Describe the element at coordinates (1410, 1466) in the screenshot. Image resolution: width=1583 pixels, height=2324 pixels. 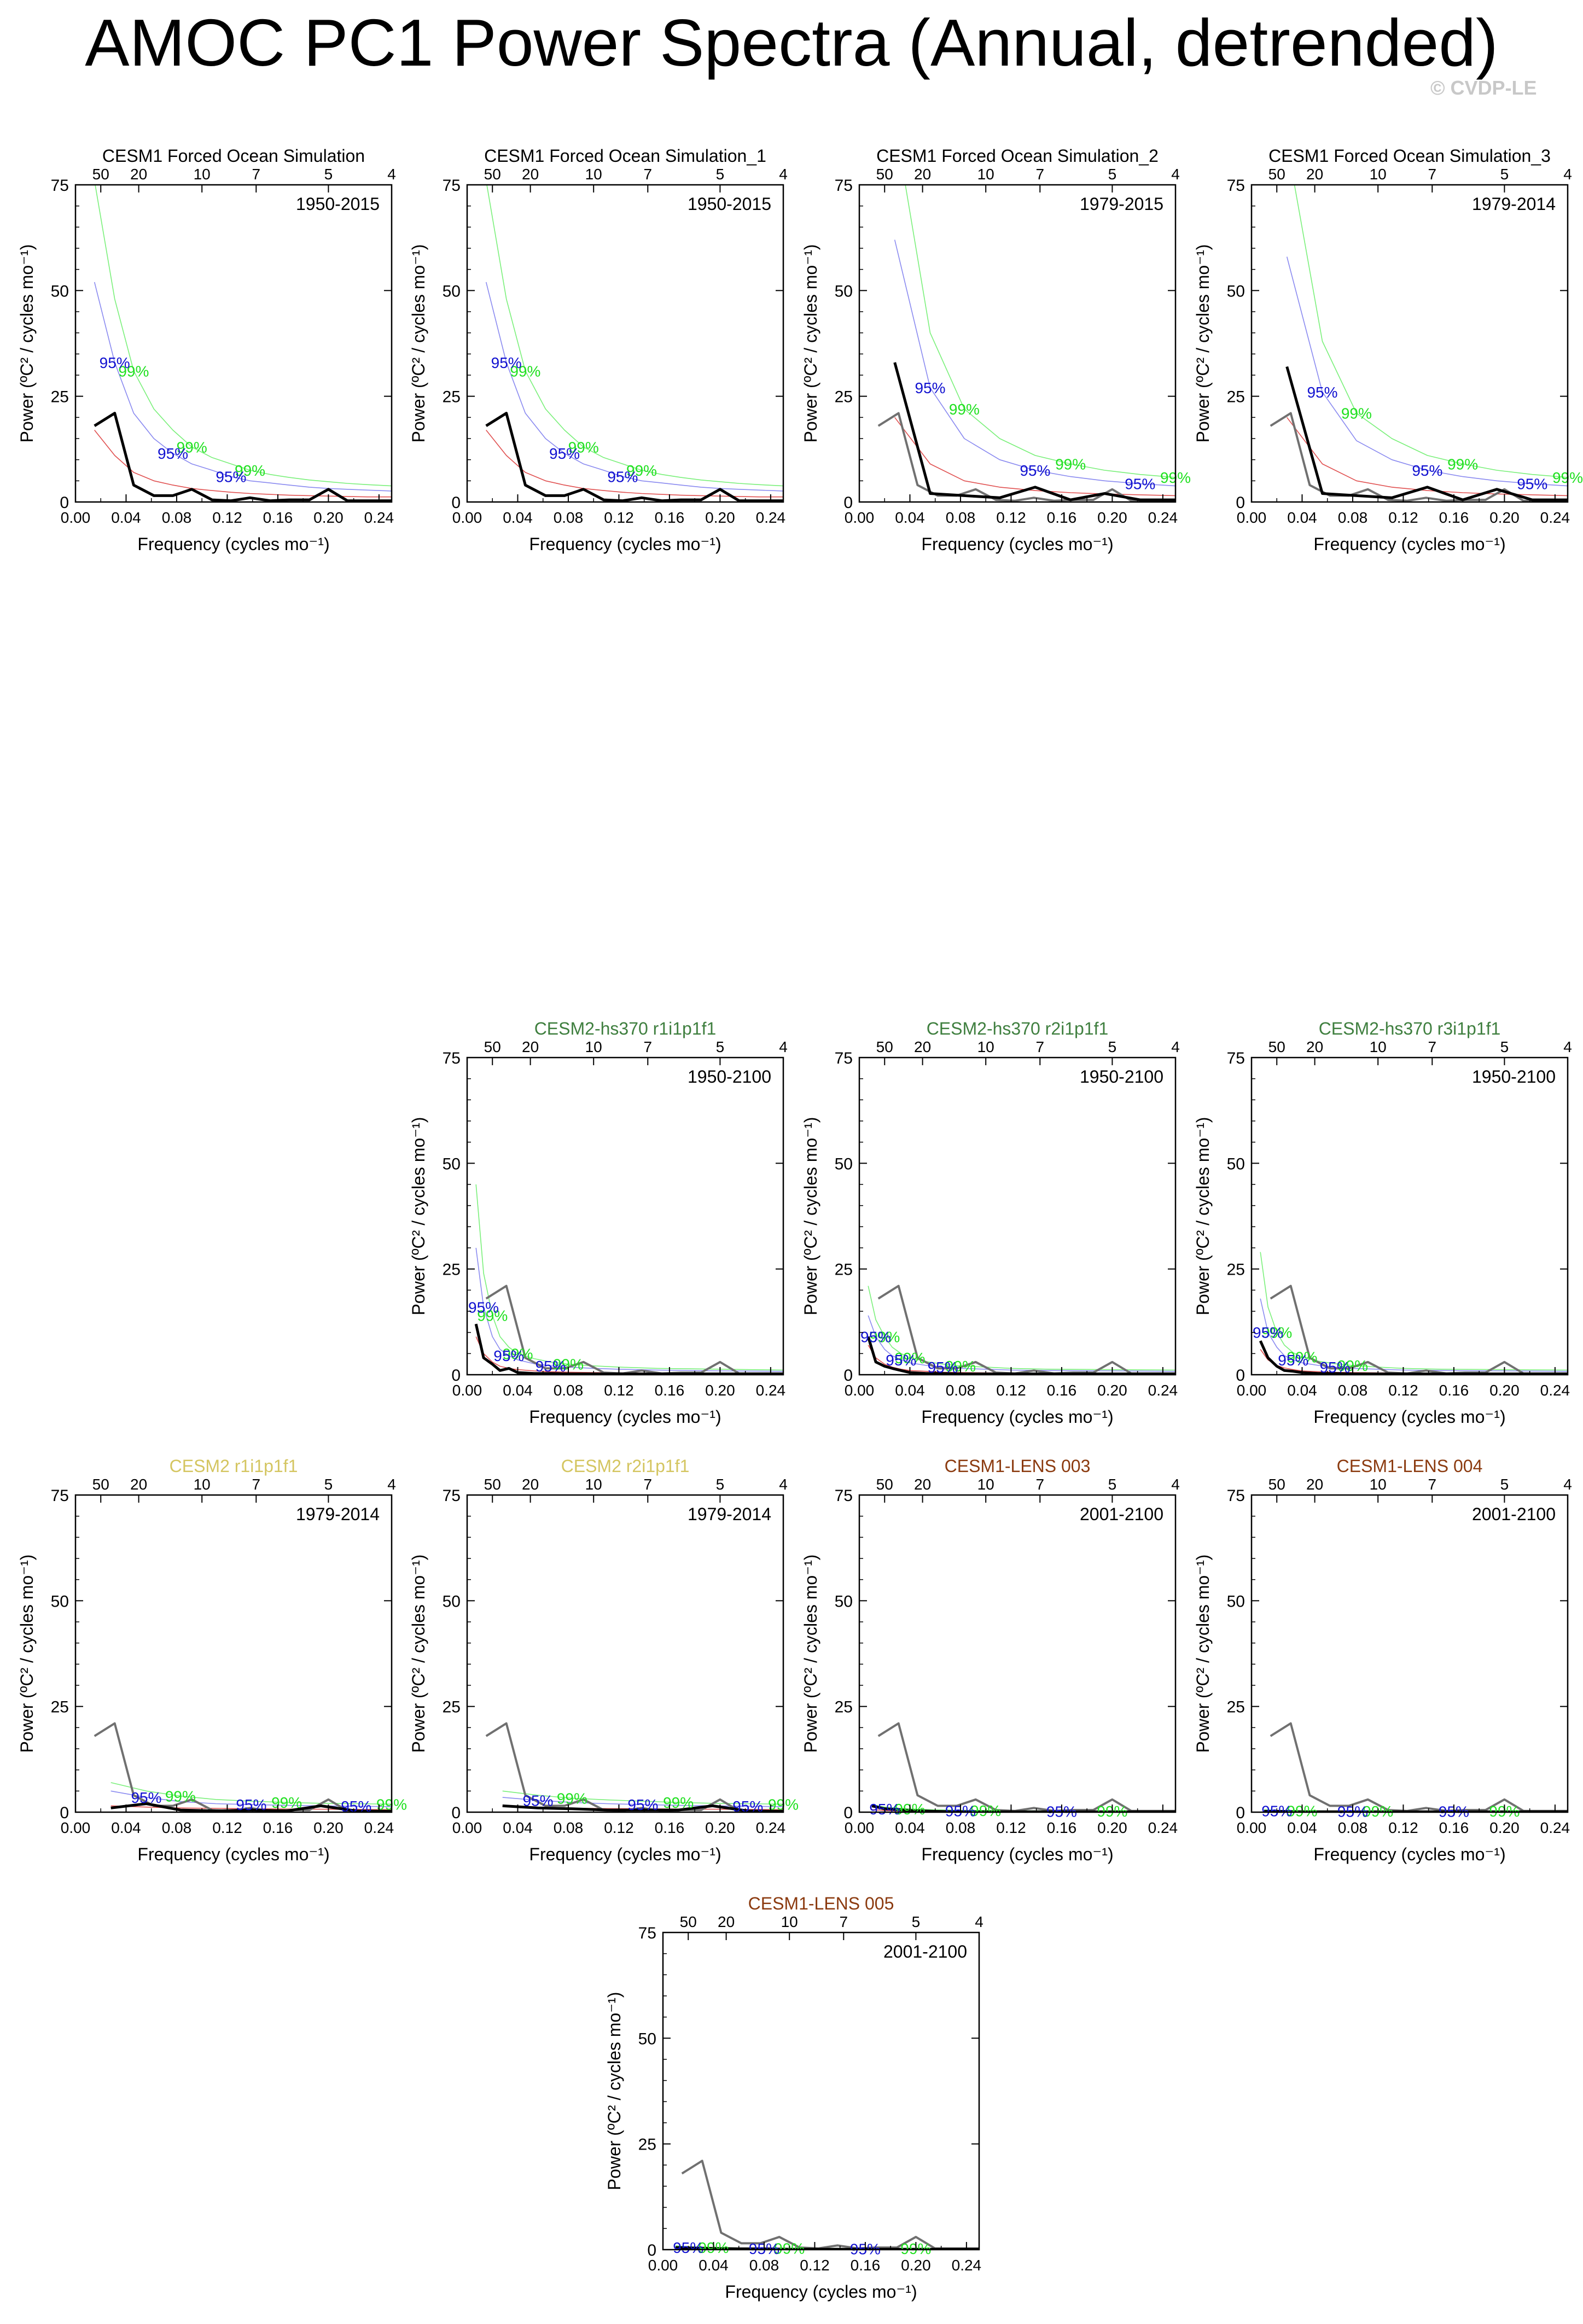
I see `panel-title: CESM1-LENS 004` at that location.